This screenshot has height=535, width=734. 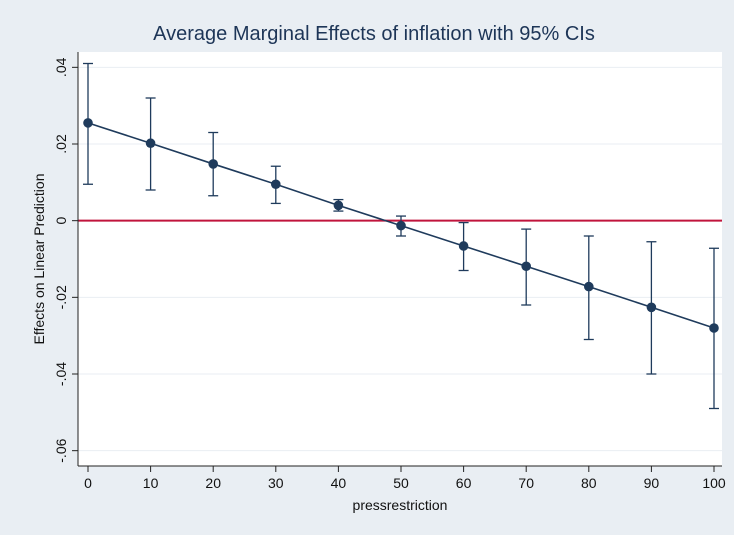 I want to click on x-axis-label: pressrestriction, so click(x=400, y=505).